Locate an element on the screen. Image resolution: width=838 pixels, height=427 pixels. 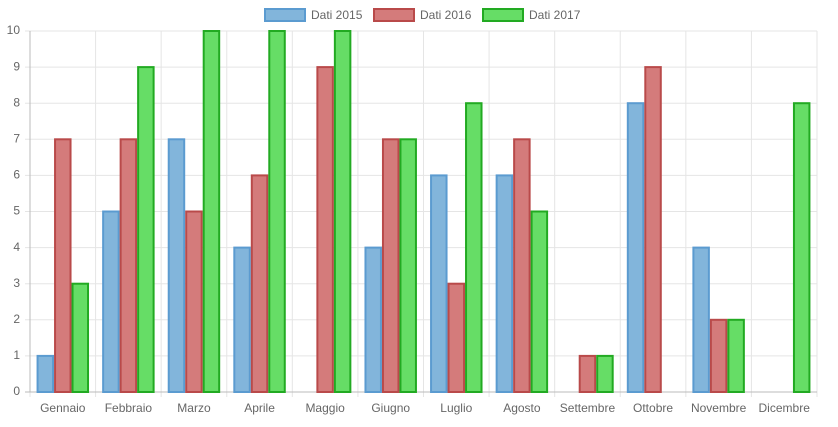
y-tick-label: 5 is located at coordinates (16, 211).